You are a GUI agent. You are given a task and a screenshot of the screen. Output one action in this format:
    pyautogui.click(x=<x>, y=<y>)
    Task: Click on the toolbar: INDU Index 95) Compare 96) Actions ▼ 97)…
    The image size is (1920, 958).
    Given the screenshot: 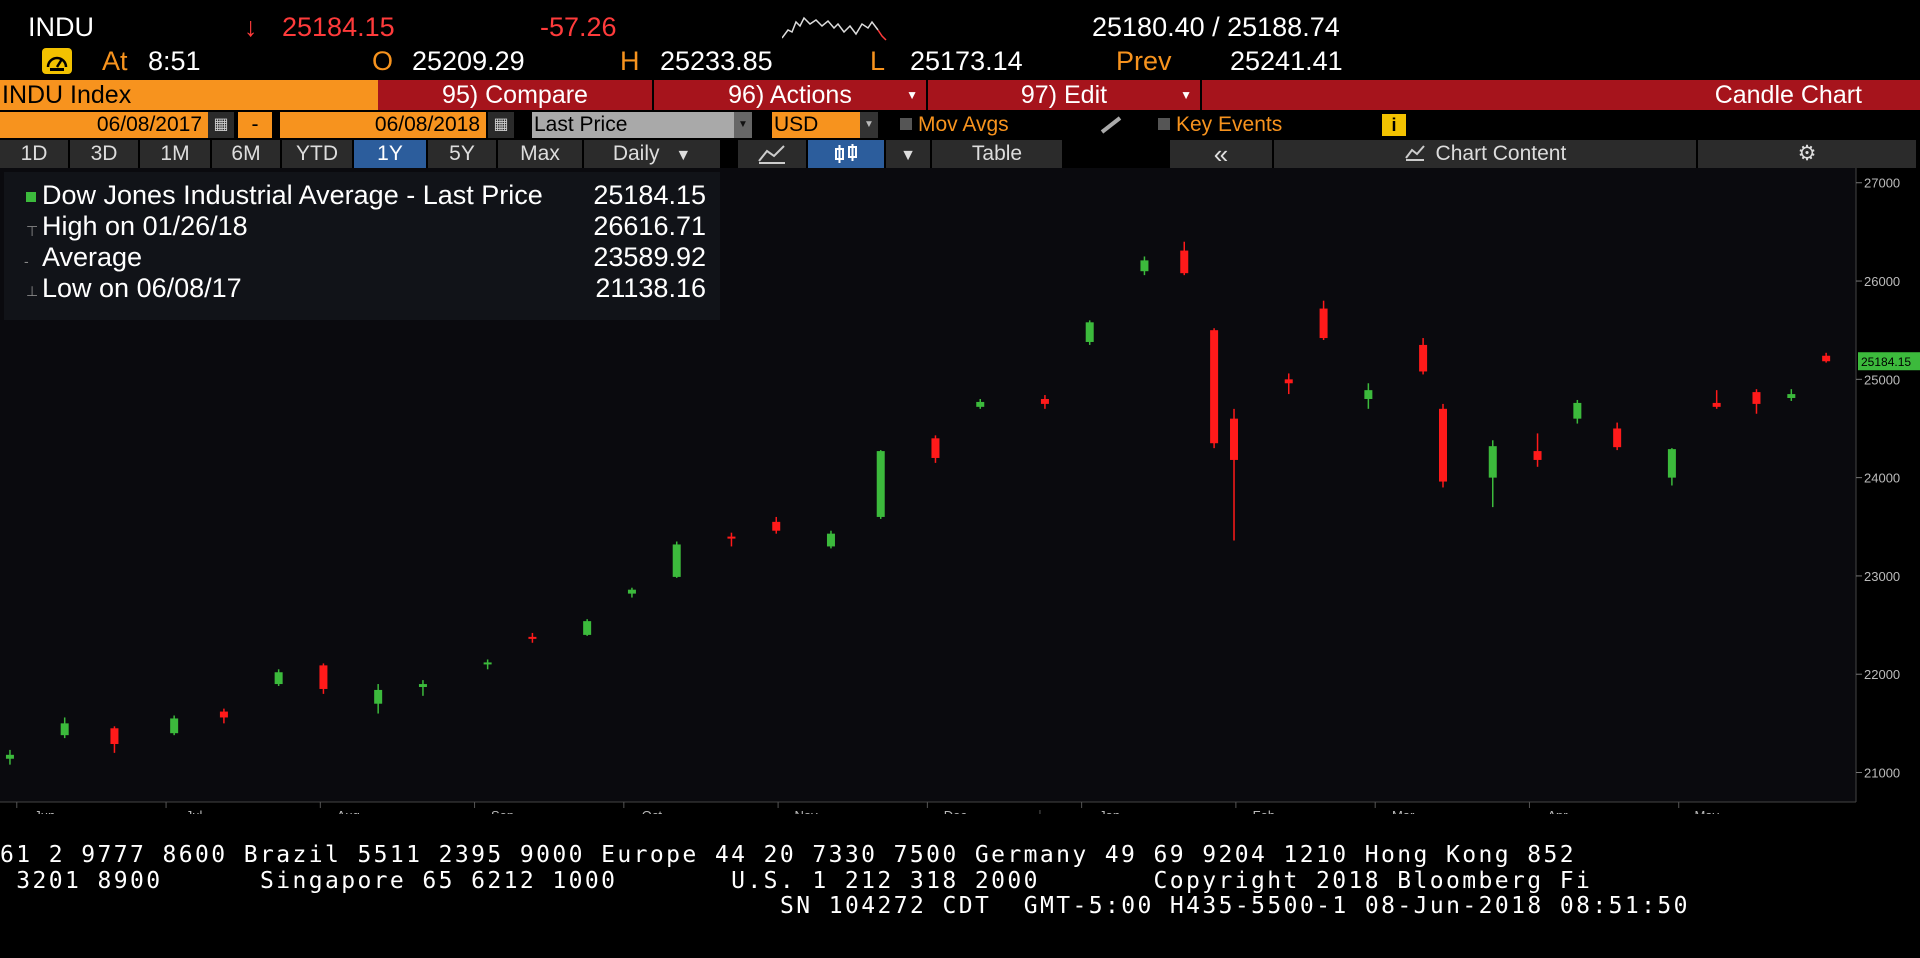 What is the action you would take?
    pyautogui.click(x=960, y=95)
    